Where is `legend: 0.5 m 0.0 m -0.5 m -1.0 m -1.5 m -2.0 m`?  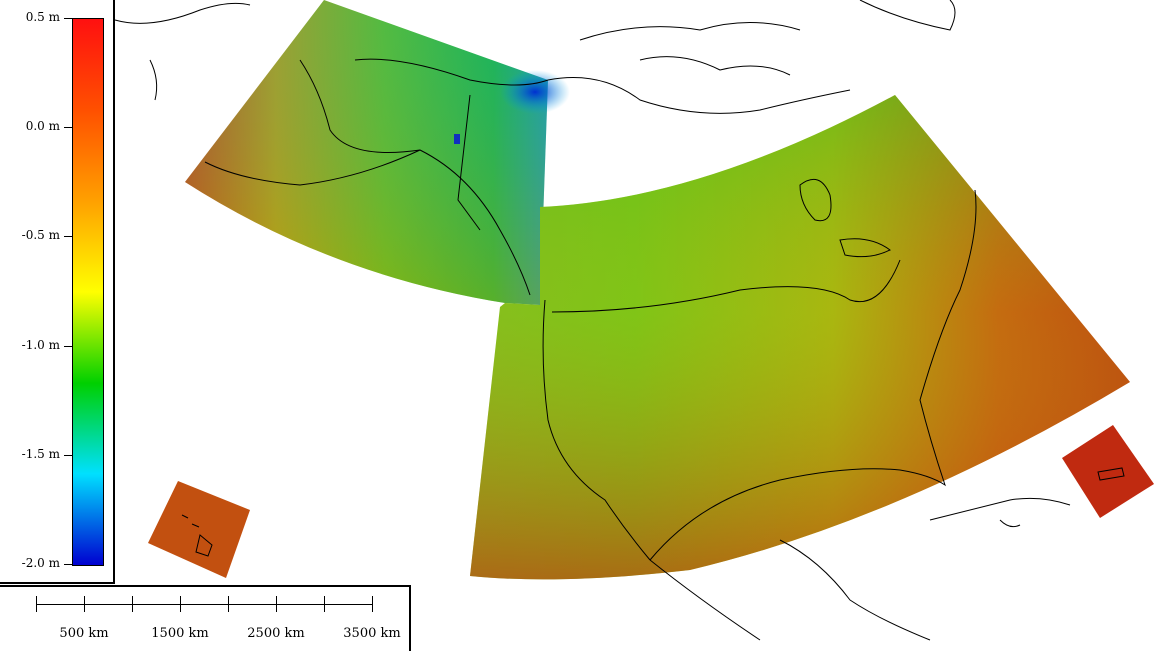 legend: 0.5 m 0.0 m -0.5 m -1.0 m -1.5 m -2.0 m is located at coordinates (57, 292).